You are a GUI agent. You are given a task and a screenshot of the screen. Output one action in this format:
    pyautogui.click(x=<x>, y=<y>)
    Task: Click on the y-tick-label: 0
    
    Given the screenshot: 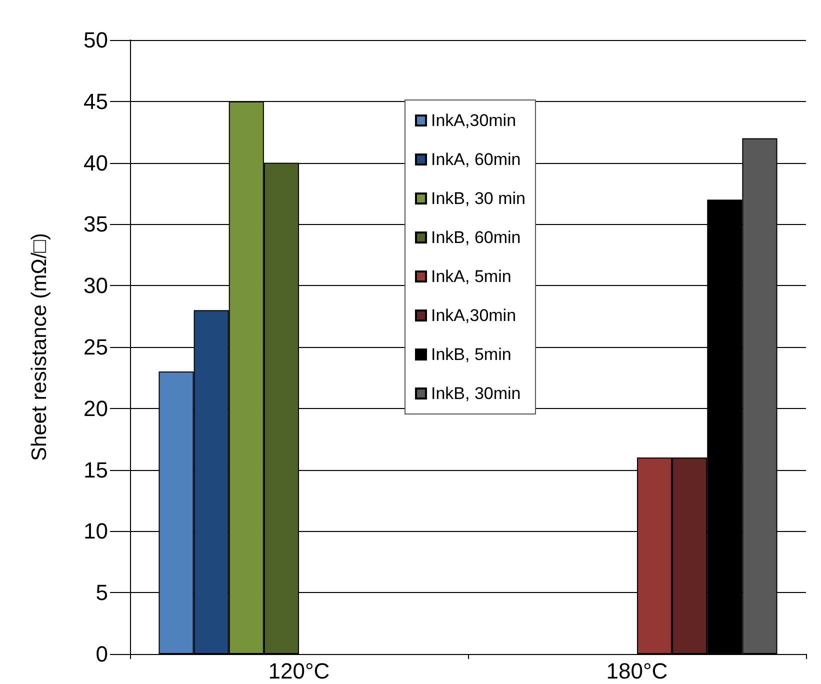 What is the action you would take?
    pyautogui.click(x=102, y=654)
    